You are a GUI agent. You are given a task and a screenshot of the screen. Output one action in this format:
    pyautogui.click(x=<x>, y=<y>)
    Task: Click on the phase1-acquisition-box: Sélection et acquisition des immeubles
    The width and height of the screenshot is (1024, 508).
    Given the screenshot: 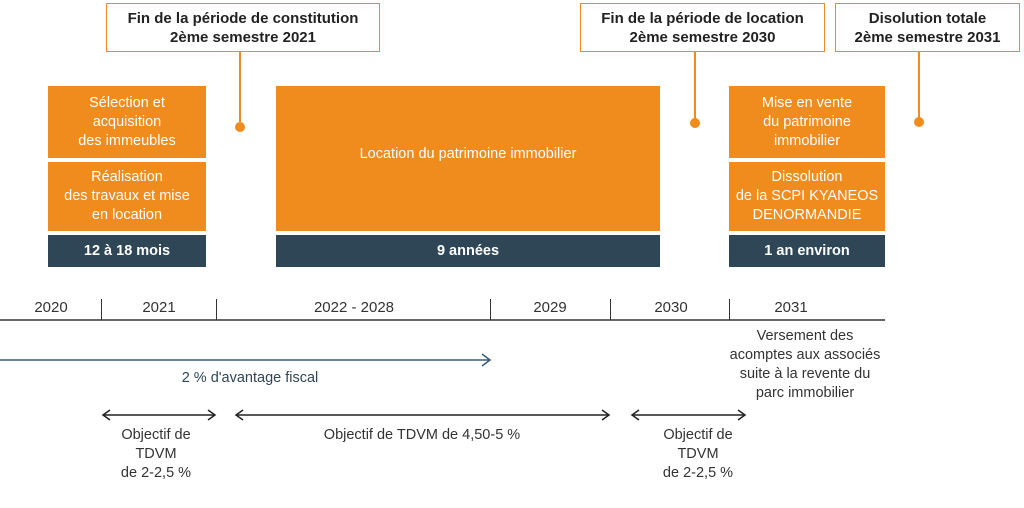 What is the action you would take?
    pyautogui.click(x=127, y=122)
    